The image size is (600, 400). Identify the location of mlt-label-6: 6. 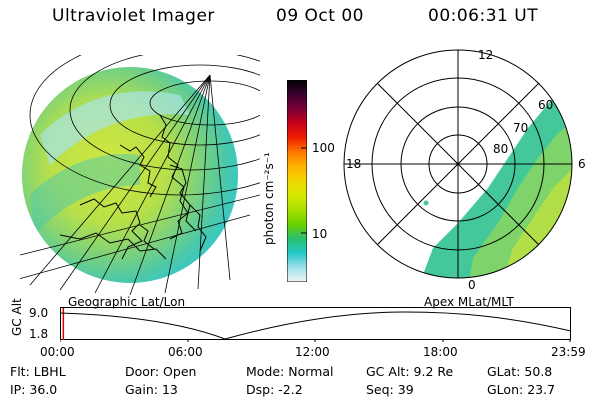
(582, 164).